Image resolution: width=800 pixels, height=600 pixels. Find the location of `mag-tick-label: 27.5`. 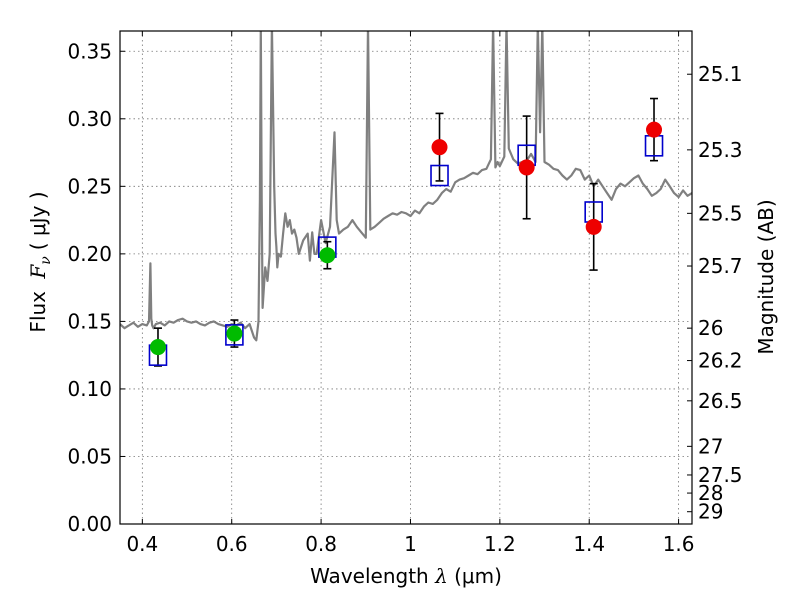

mag-tick-label: 27.5 is located at coordinates (720, 475).